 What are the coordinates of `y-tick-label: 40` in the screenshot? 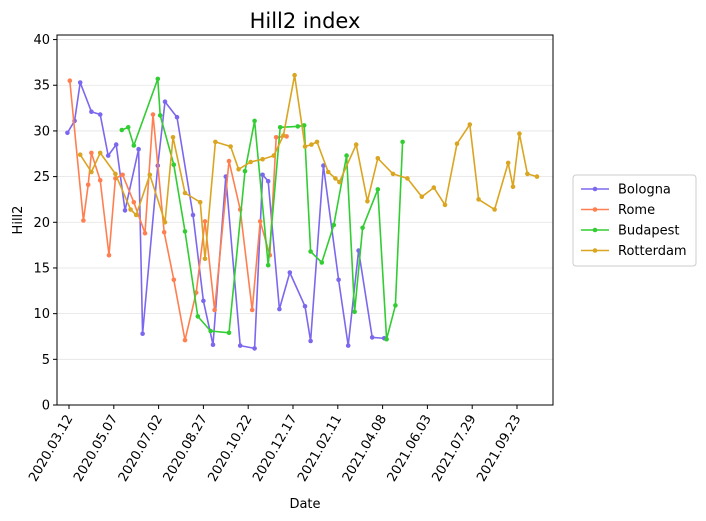 It's located at (41, 40).